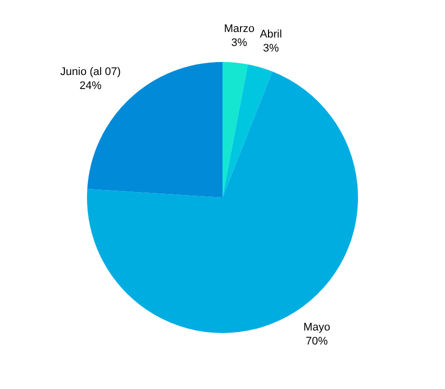  Describe the element at coordinates (239, 28) in the screenshot. I see `slice-label: Marzo` at that location.